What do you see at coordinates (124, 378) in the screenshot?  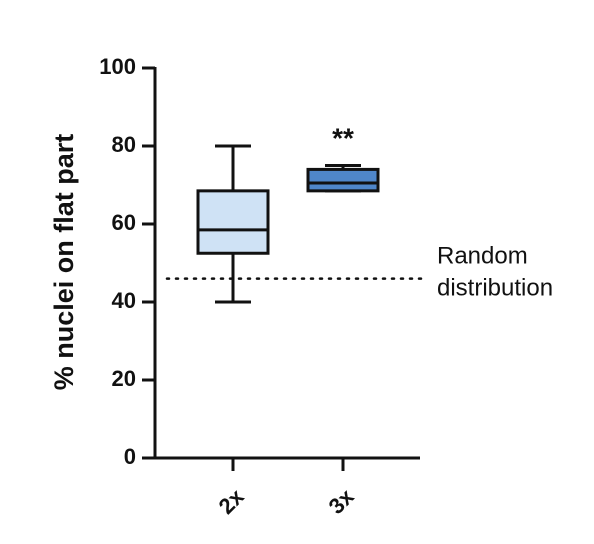 I see `y-tick-label-20: 20` at bounding box center [124, 378].